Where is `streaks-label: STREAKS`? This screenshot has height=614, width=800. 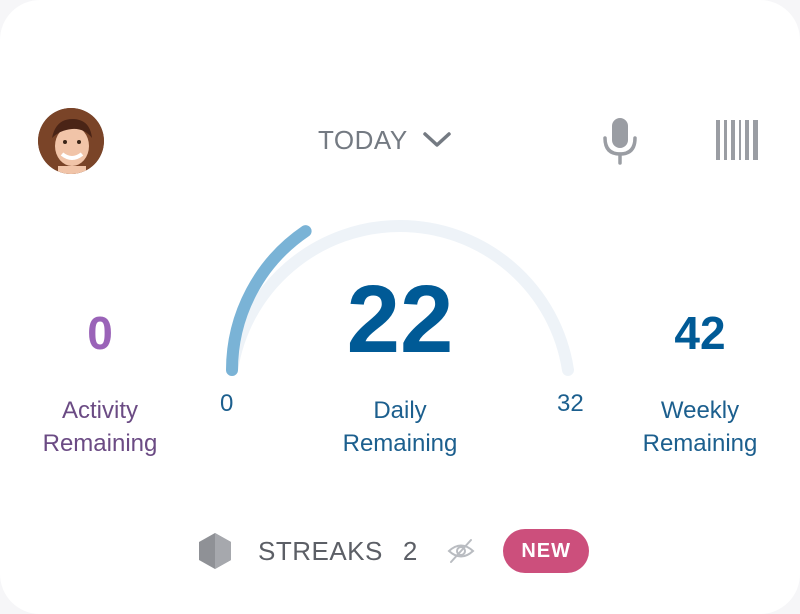 streaks-label: STREAKS is located at coordinates (320, 550).